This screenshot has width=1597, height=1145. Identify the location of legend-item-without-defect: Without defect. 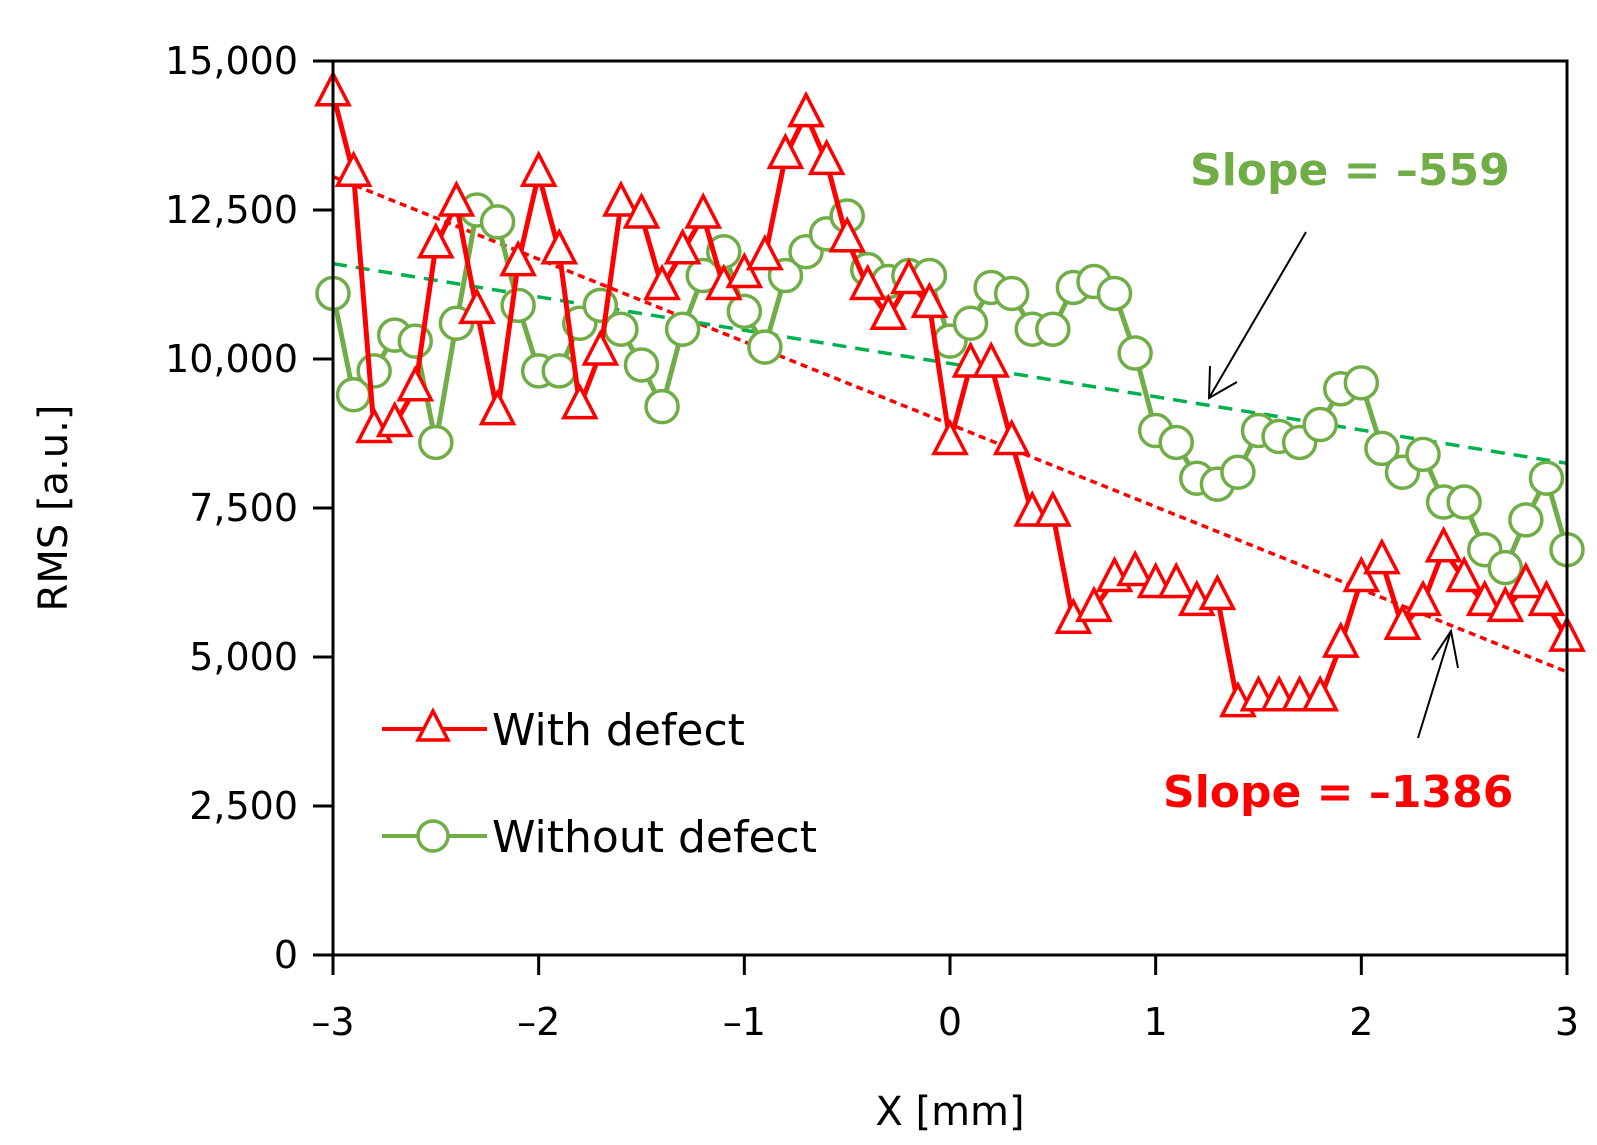
(599, 837).